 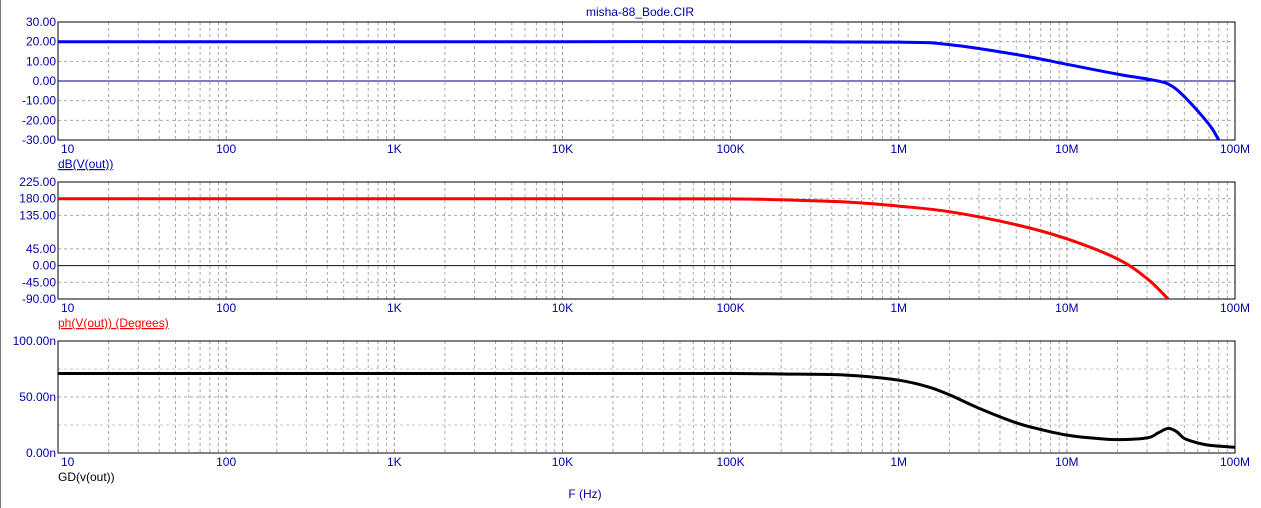 I want to click on y-tick-label: -45.00, so click(x=39, y=282).